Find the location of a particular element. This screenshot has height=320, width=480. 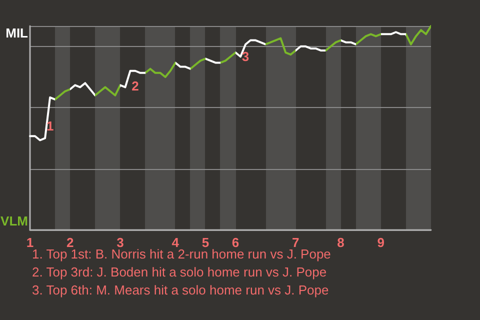

text: 2. Top 3rd: J. Boden hit a solo home run vs J. Pope is located at coordinates (179, 272).